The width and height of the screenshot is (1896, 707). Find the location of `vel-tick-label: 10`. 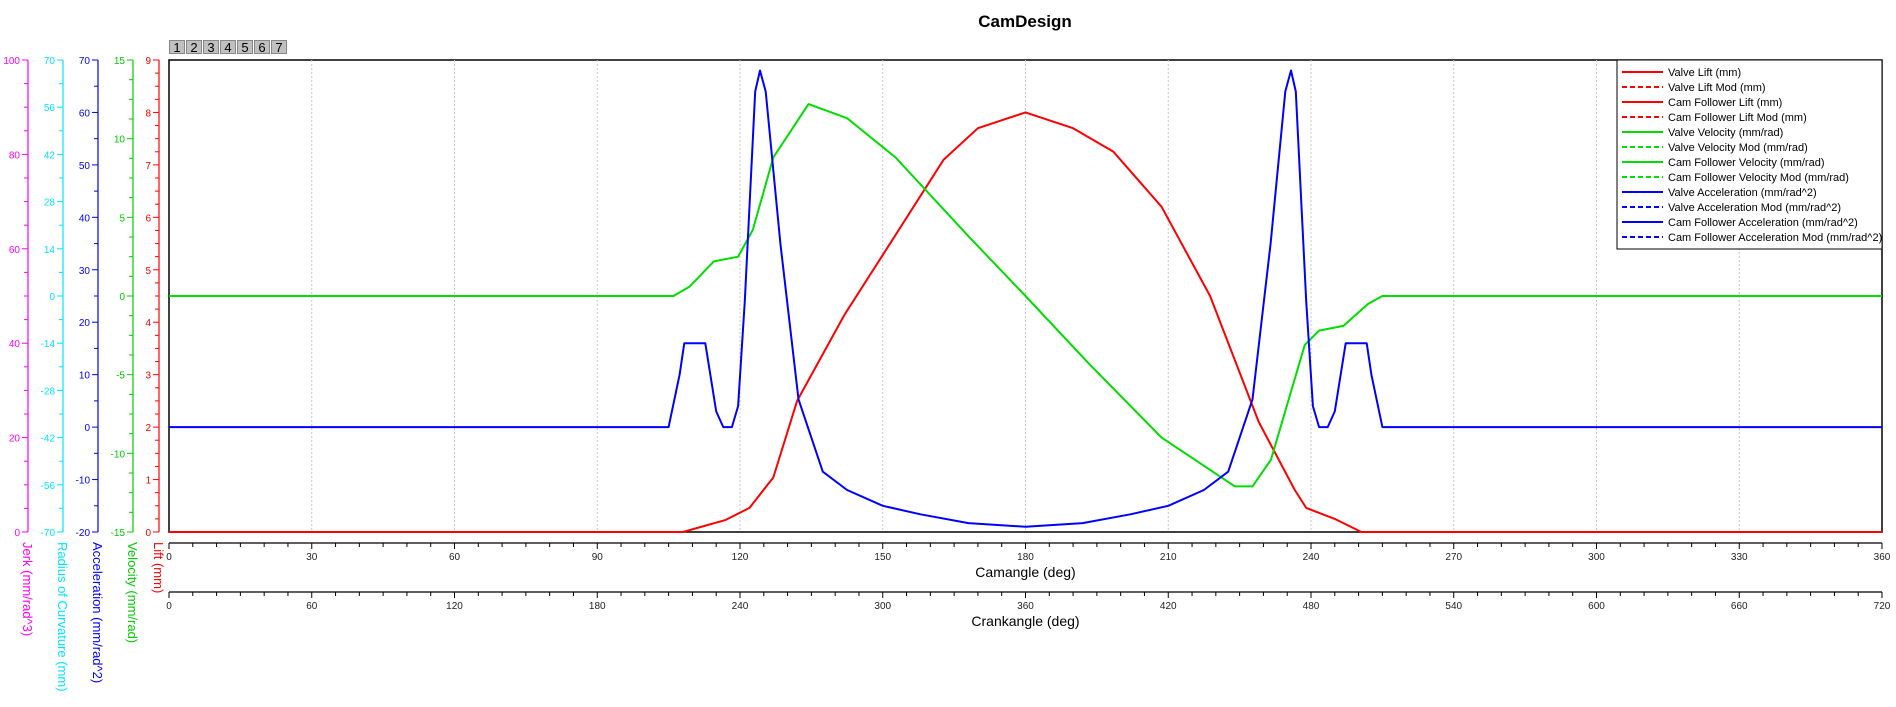

vel-tick-label: 10 is located at coordinates (120, 140).